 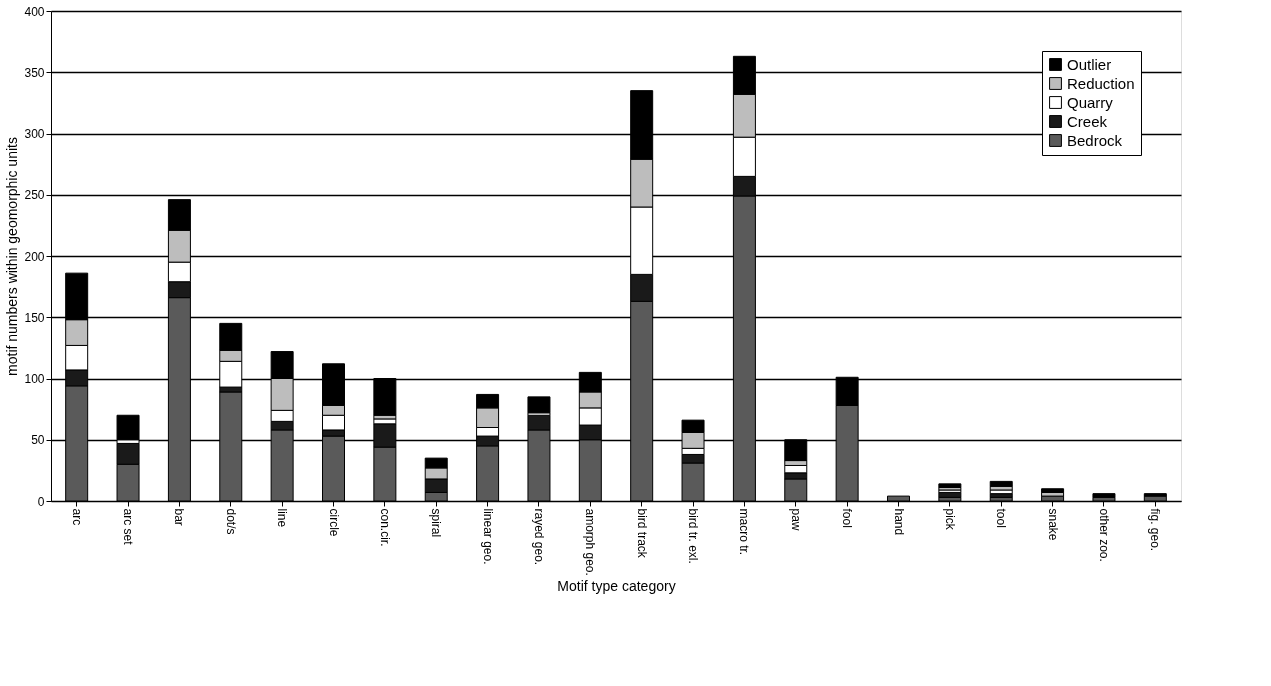 I want to click on legend-label: Reduction, so click(x=1101, y=83).